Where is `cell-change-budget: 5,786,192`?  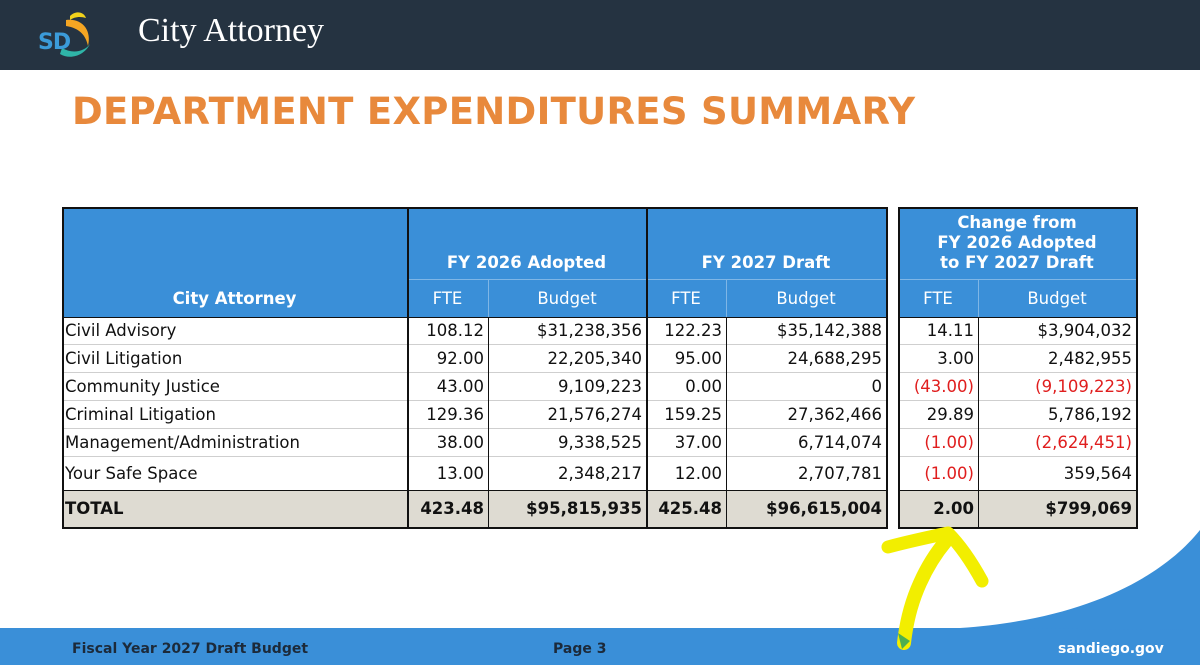 cell-change-budget: 5,786,192 is located at coordinates (1090, 414).